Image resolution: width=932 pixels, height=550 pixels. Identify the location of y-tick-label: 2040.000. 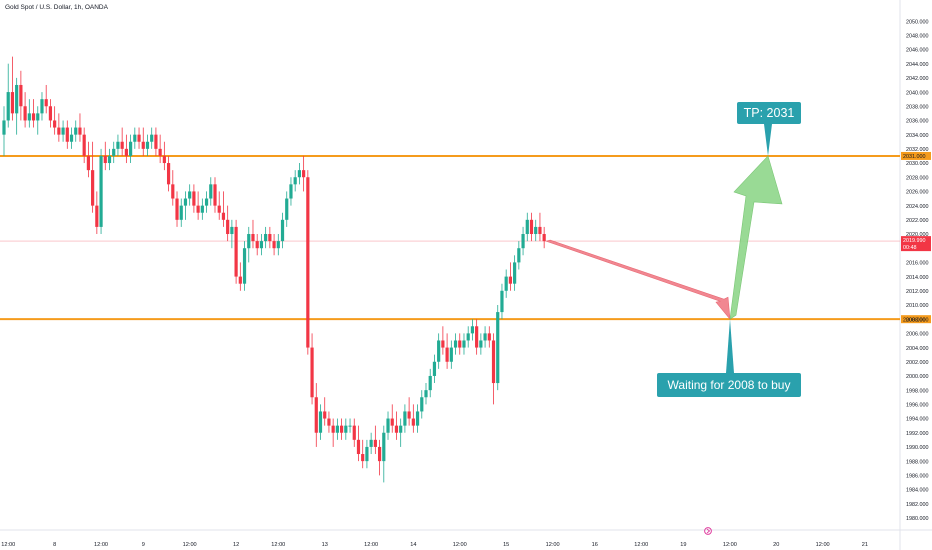
(917, 93).